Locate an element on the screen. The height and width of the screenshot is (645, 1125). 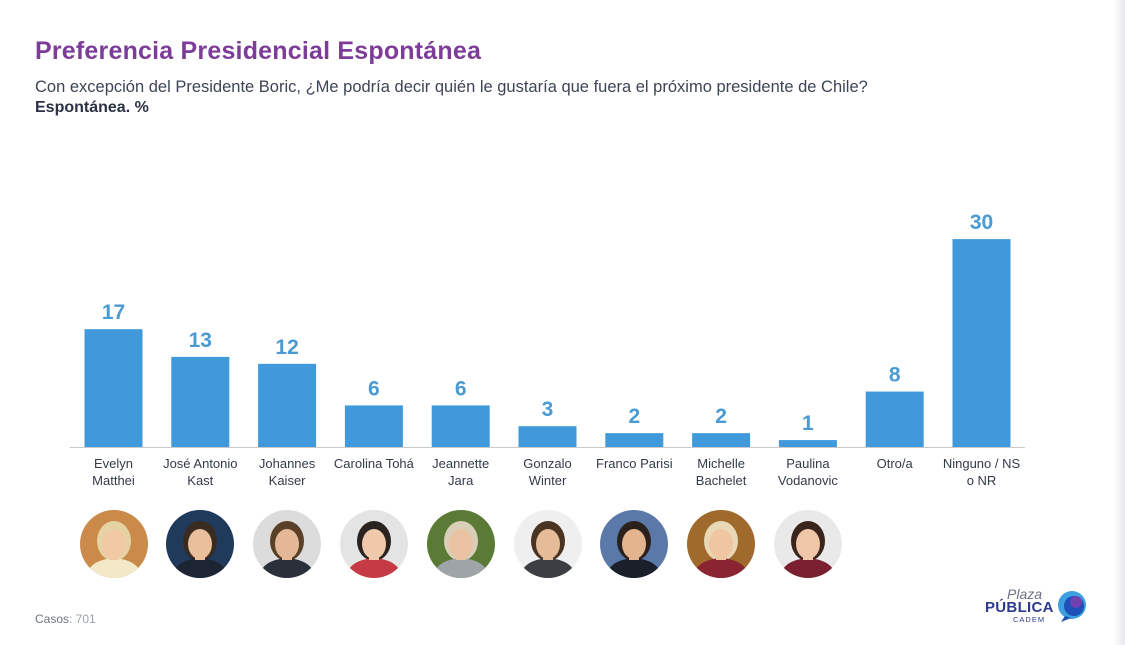
x-tick-label: Kaiser is located at coordinates (288, 480).